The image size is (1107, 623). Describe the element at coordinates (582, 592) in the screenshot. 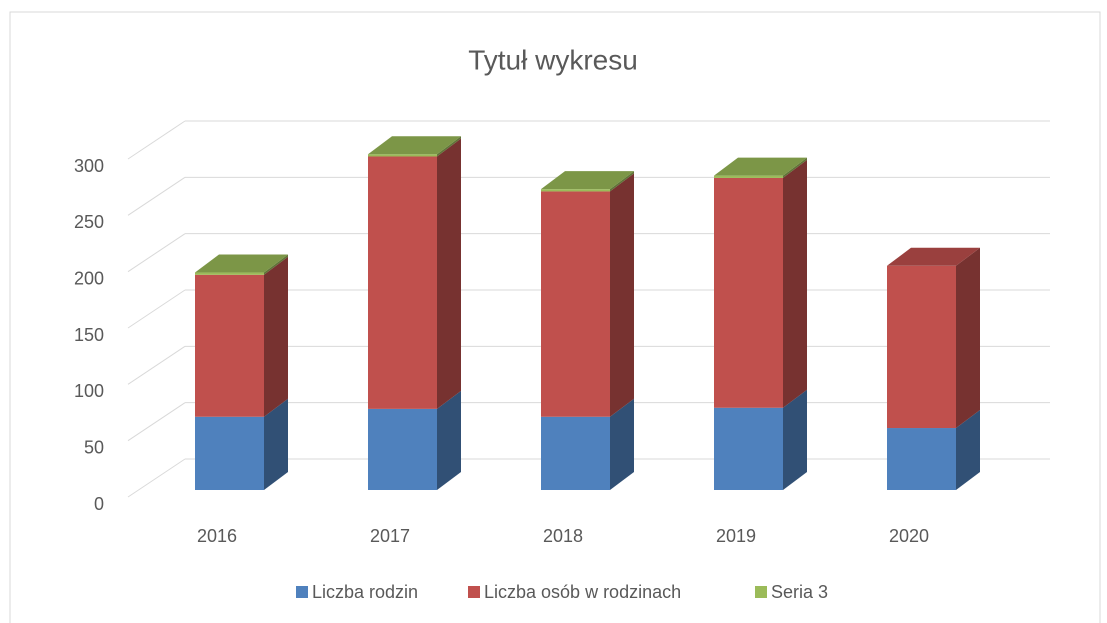

I see `legend-label: Liczba osób w rodzinach` at that location.